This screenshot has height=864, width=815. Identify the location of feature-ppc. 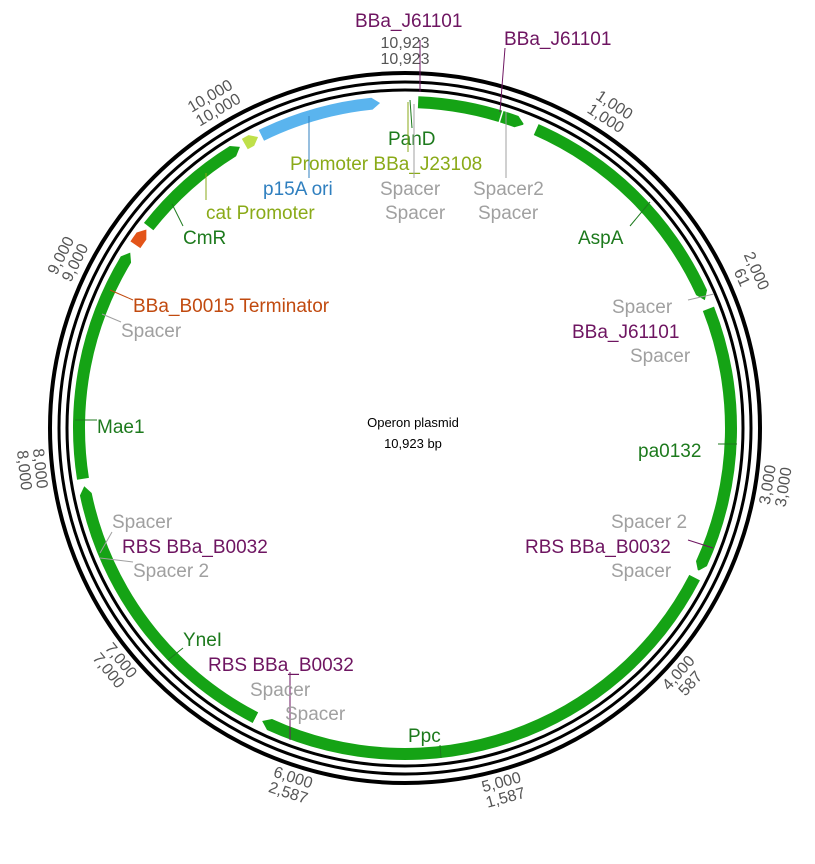
(481, 667).